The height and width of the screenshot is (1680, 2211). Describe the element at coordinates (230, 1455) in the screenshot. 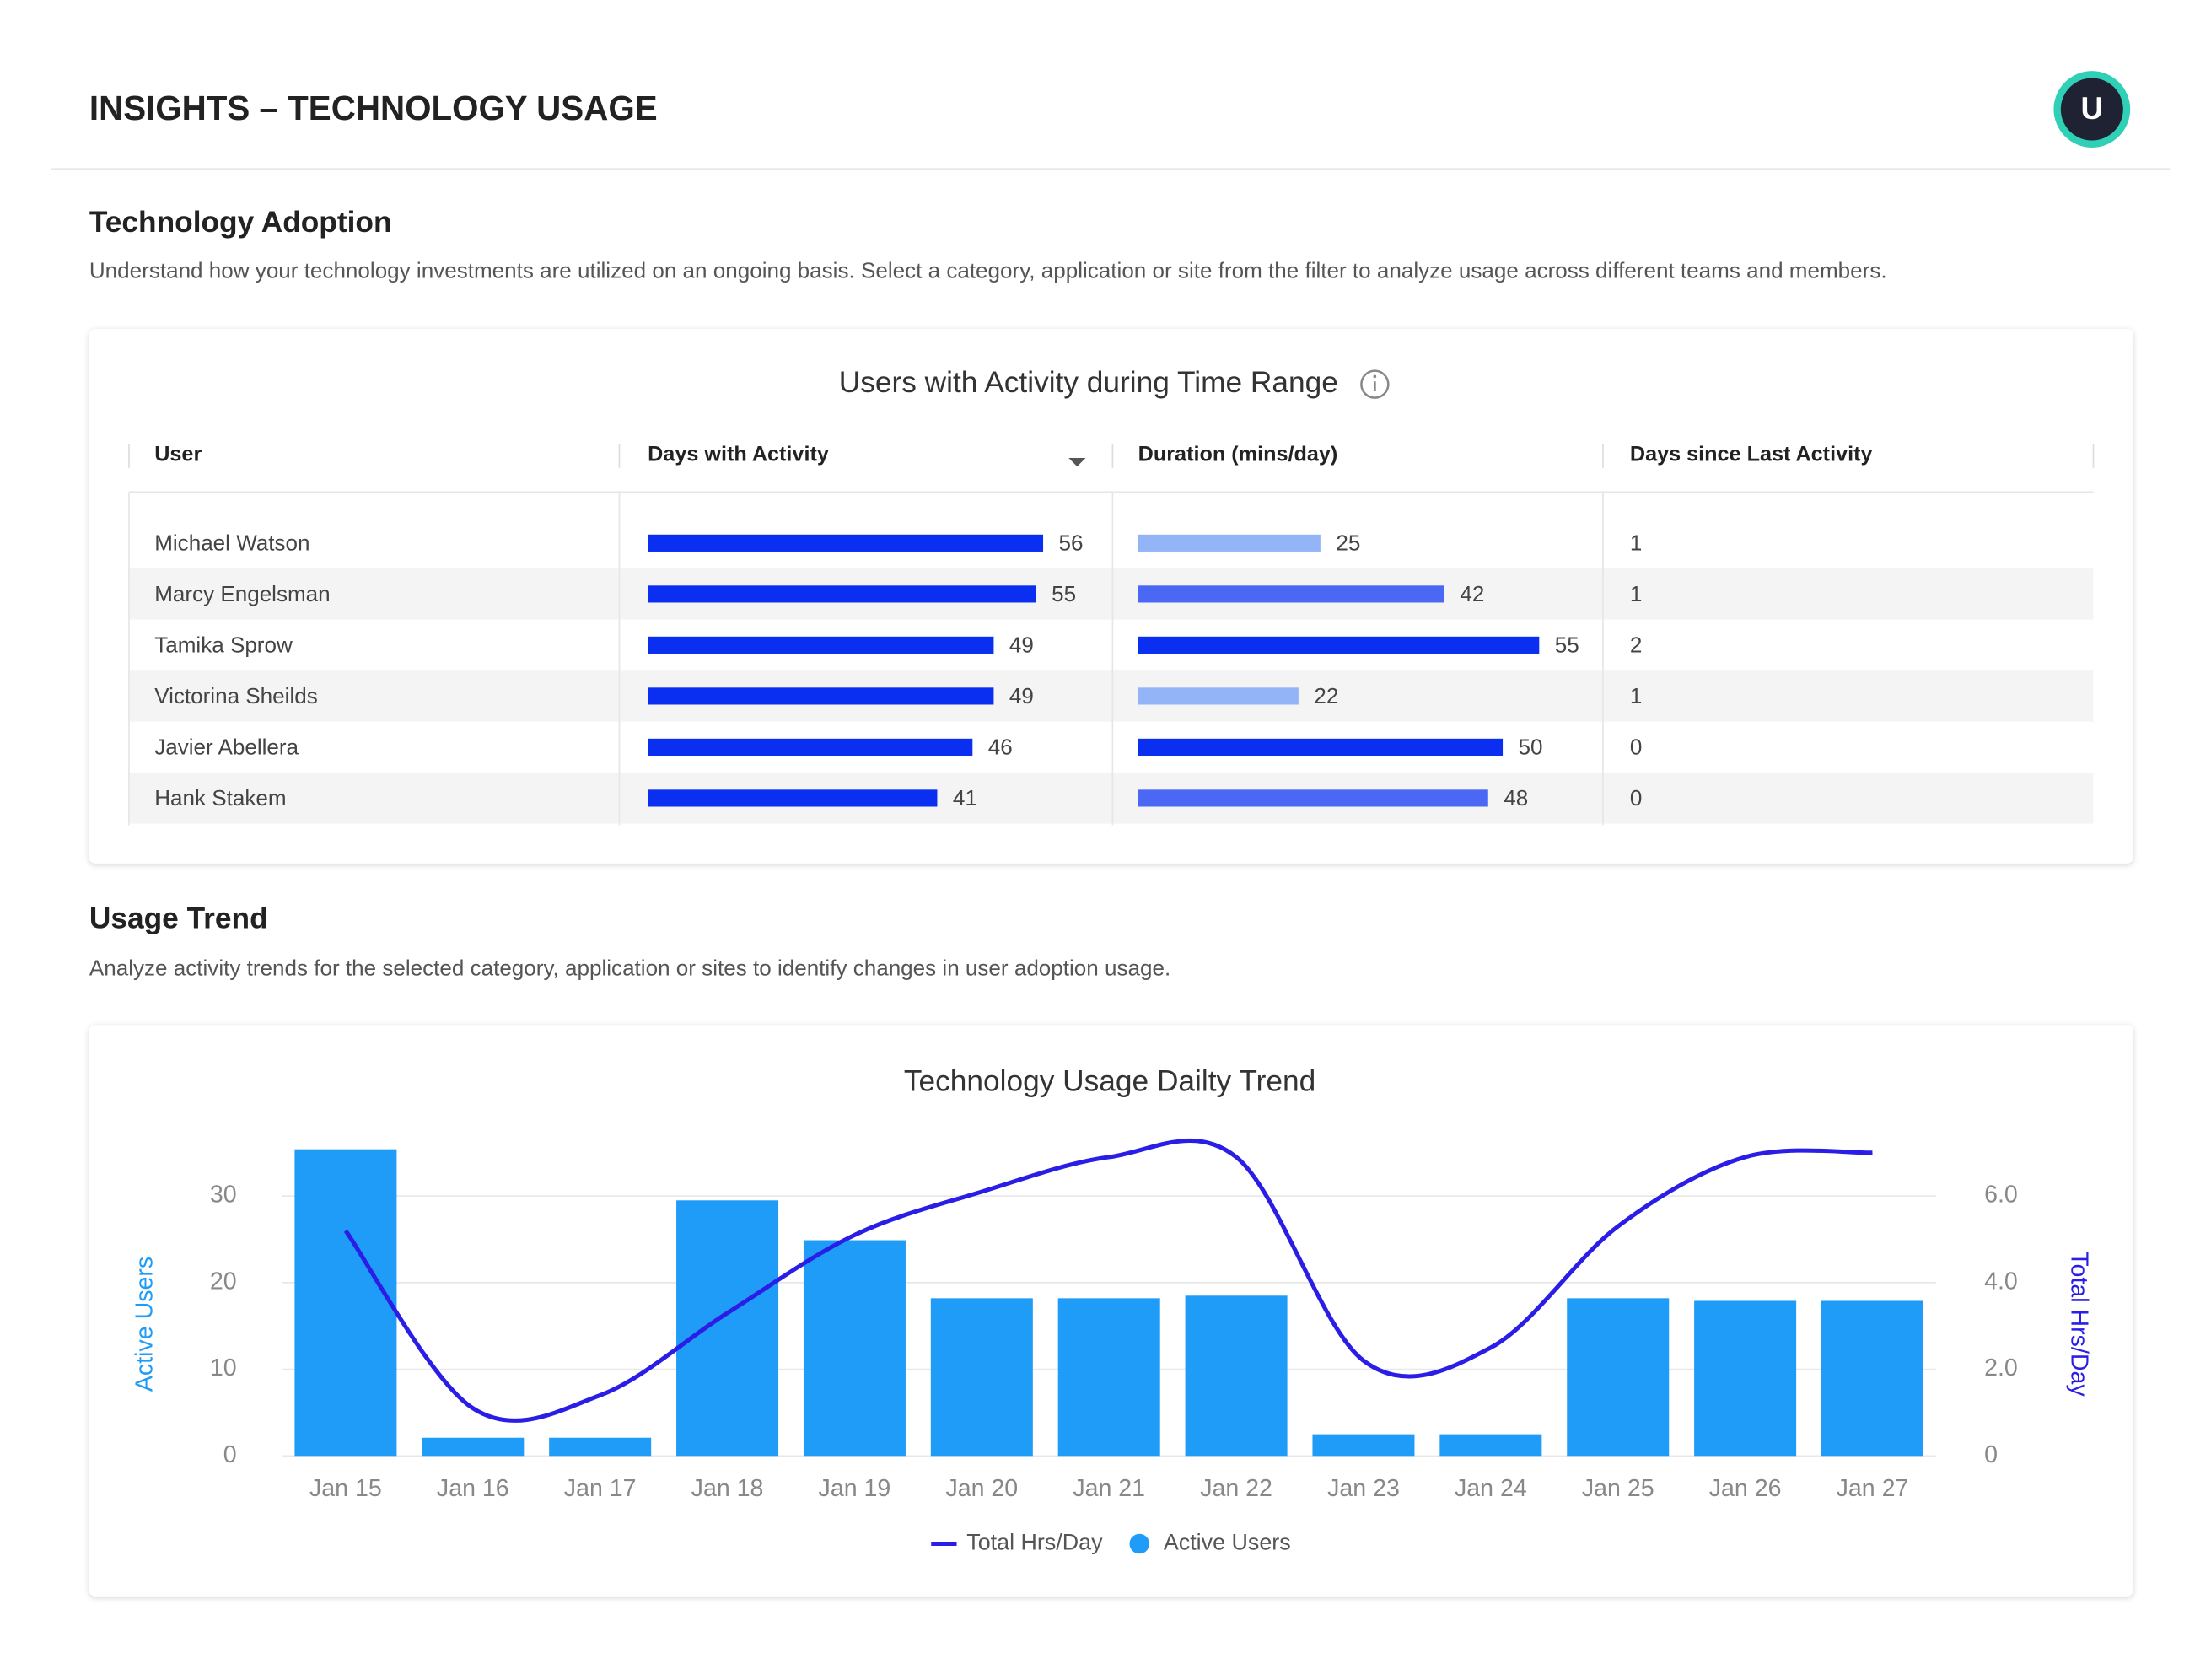

I see `y-tick-label: 0` at that location.